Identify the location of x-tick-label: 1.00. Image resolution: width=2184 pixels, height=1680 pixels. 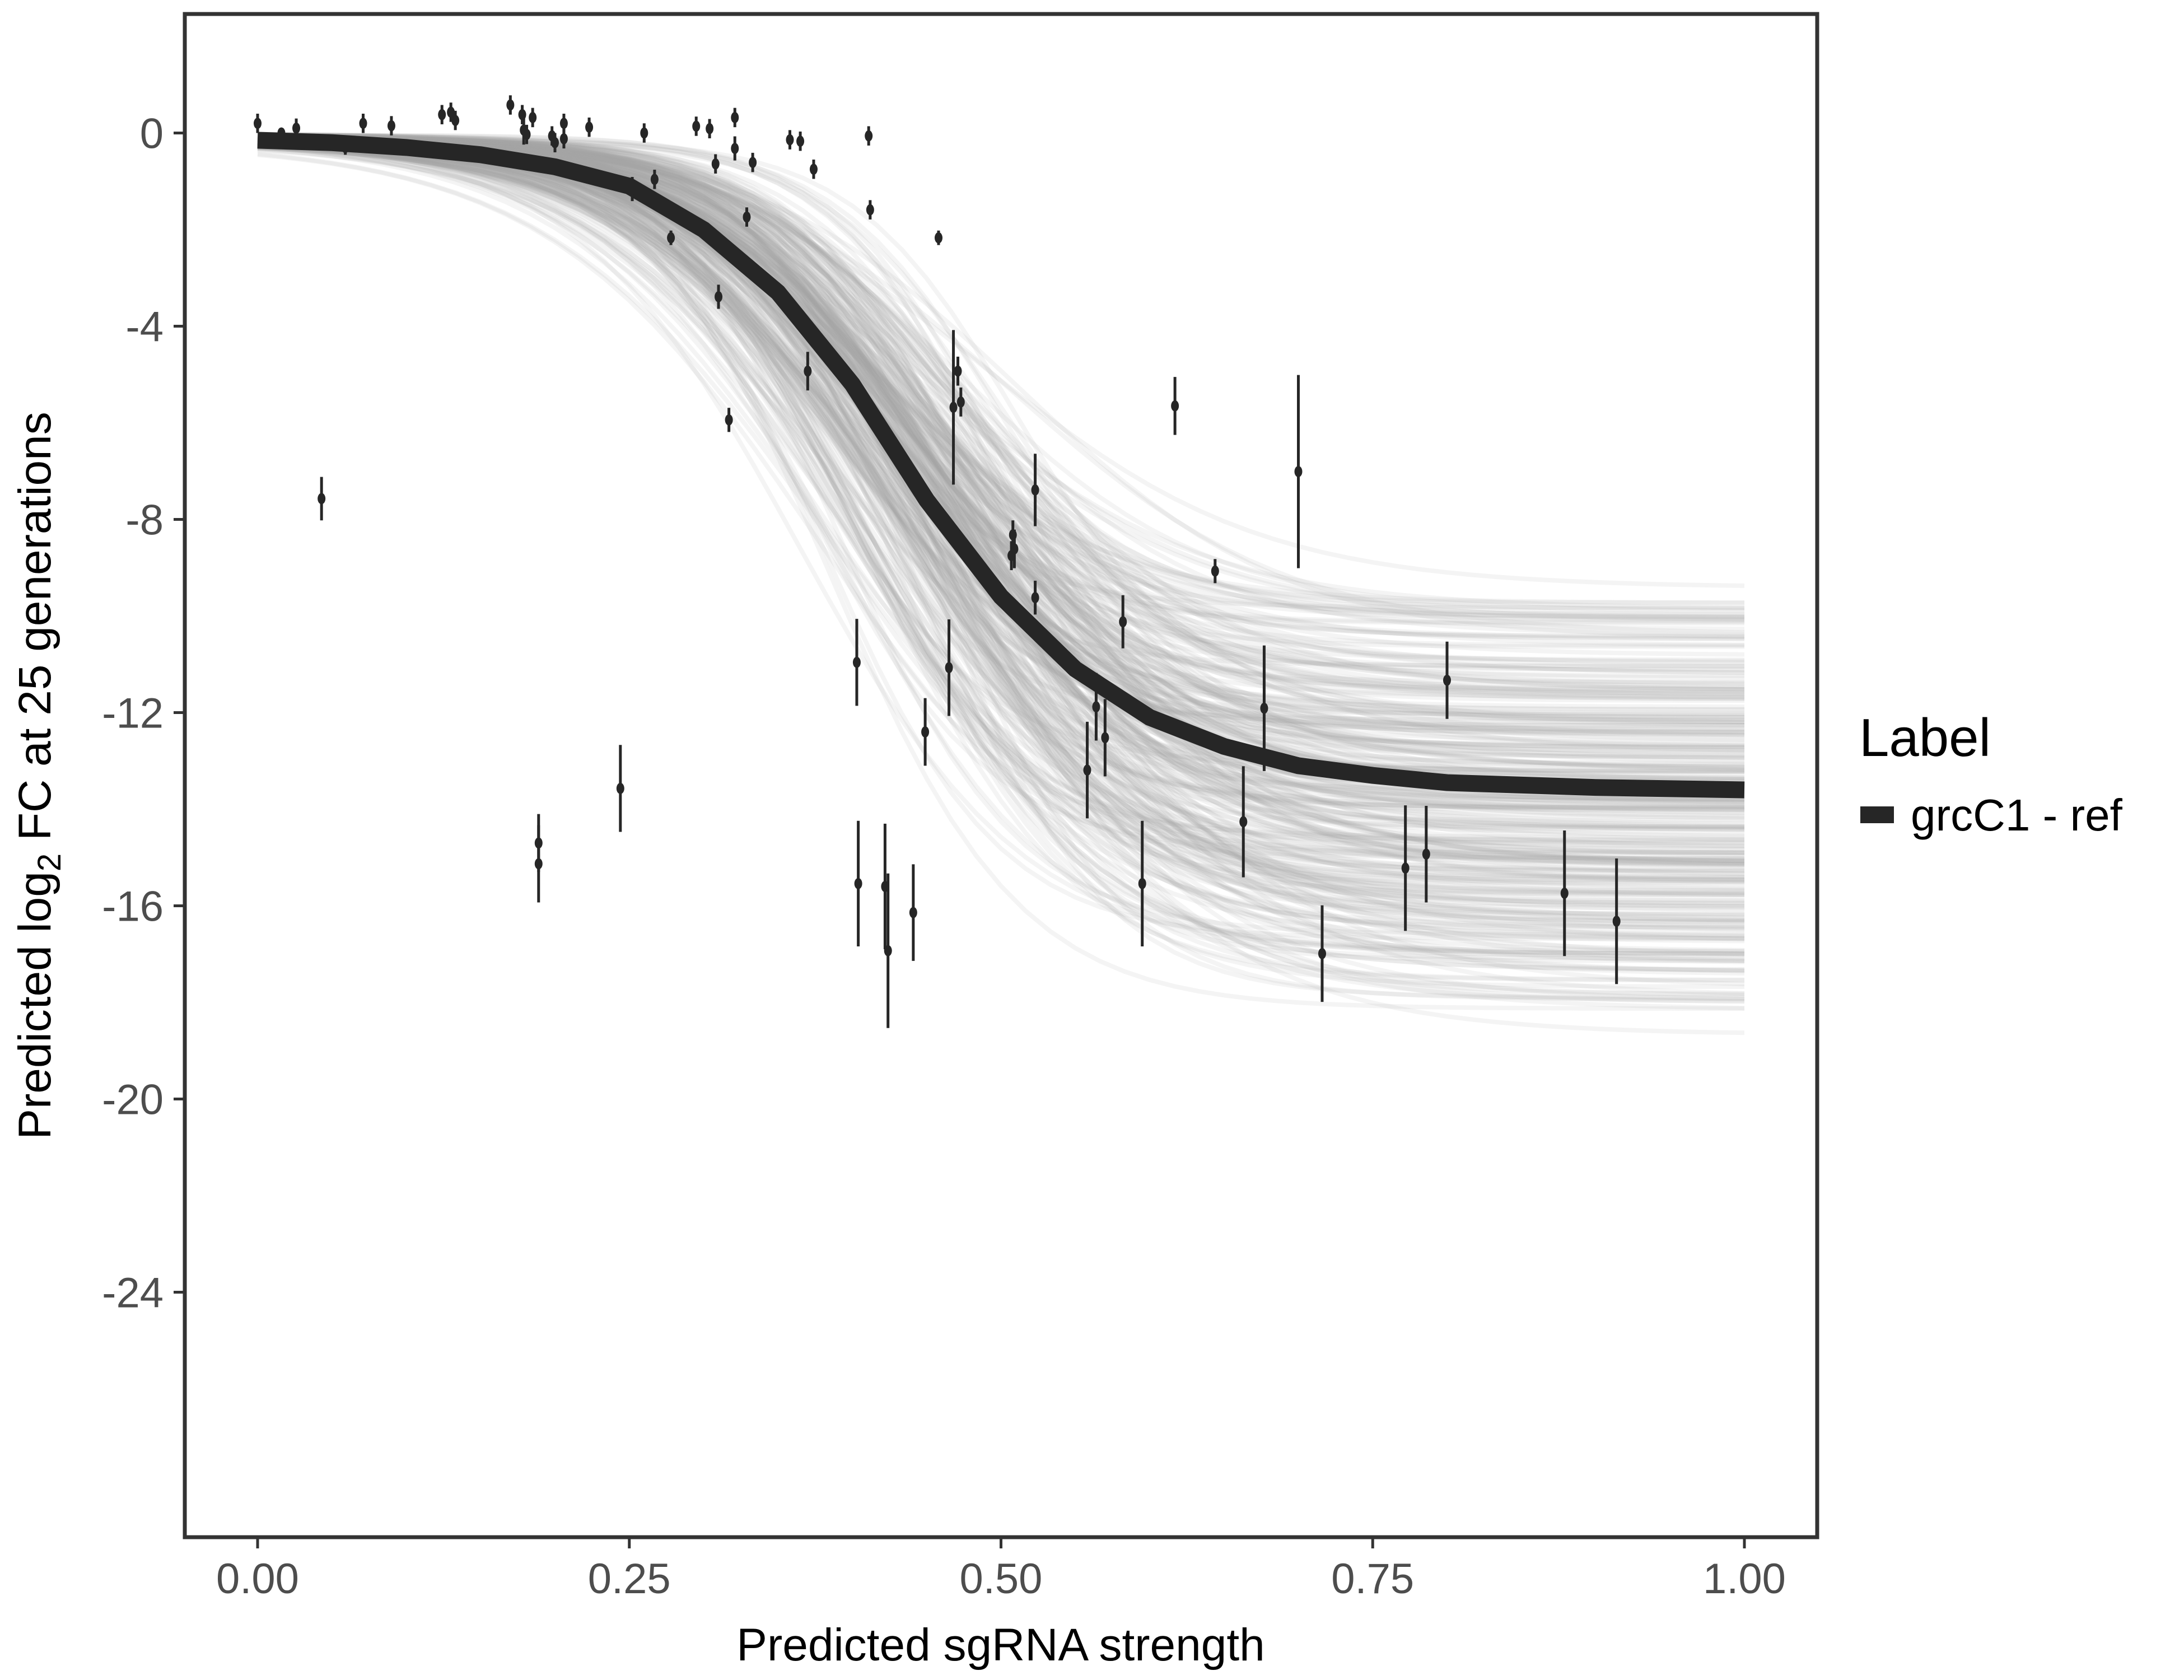
(1745, 1579).